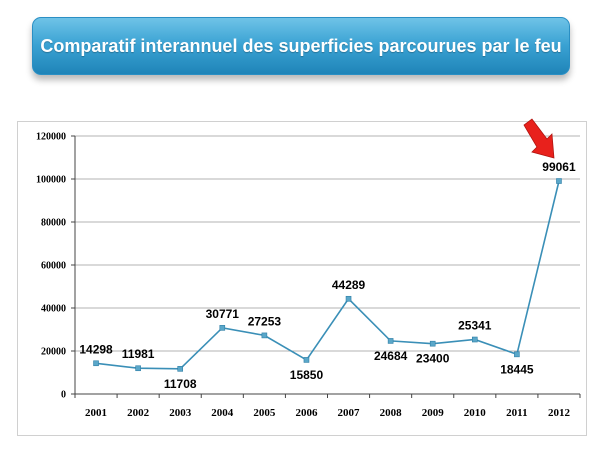 Image resolution: width=600 pixels, height=450 pixels. What do you see at coordinates (517, 369) in the screenshot?
I see `data-label: 18445` at bounding box center [517, 369].